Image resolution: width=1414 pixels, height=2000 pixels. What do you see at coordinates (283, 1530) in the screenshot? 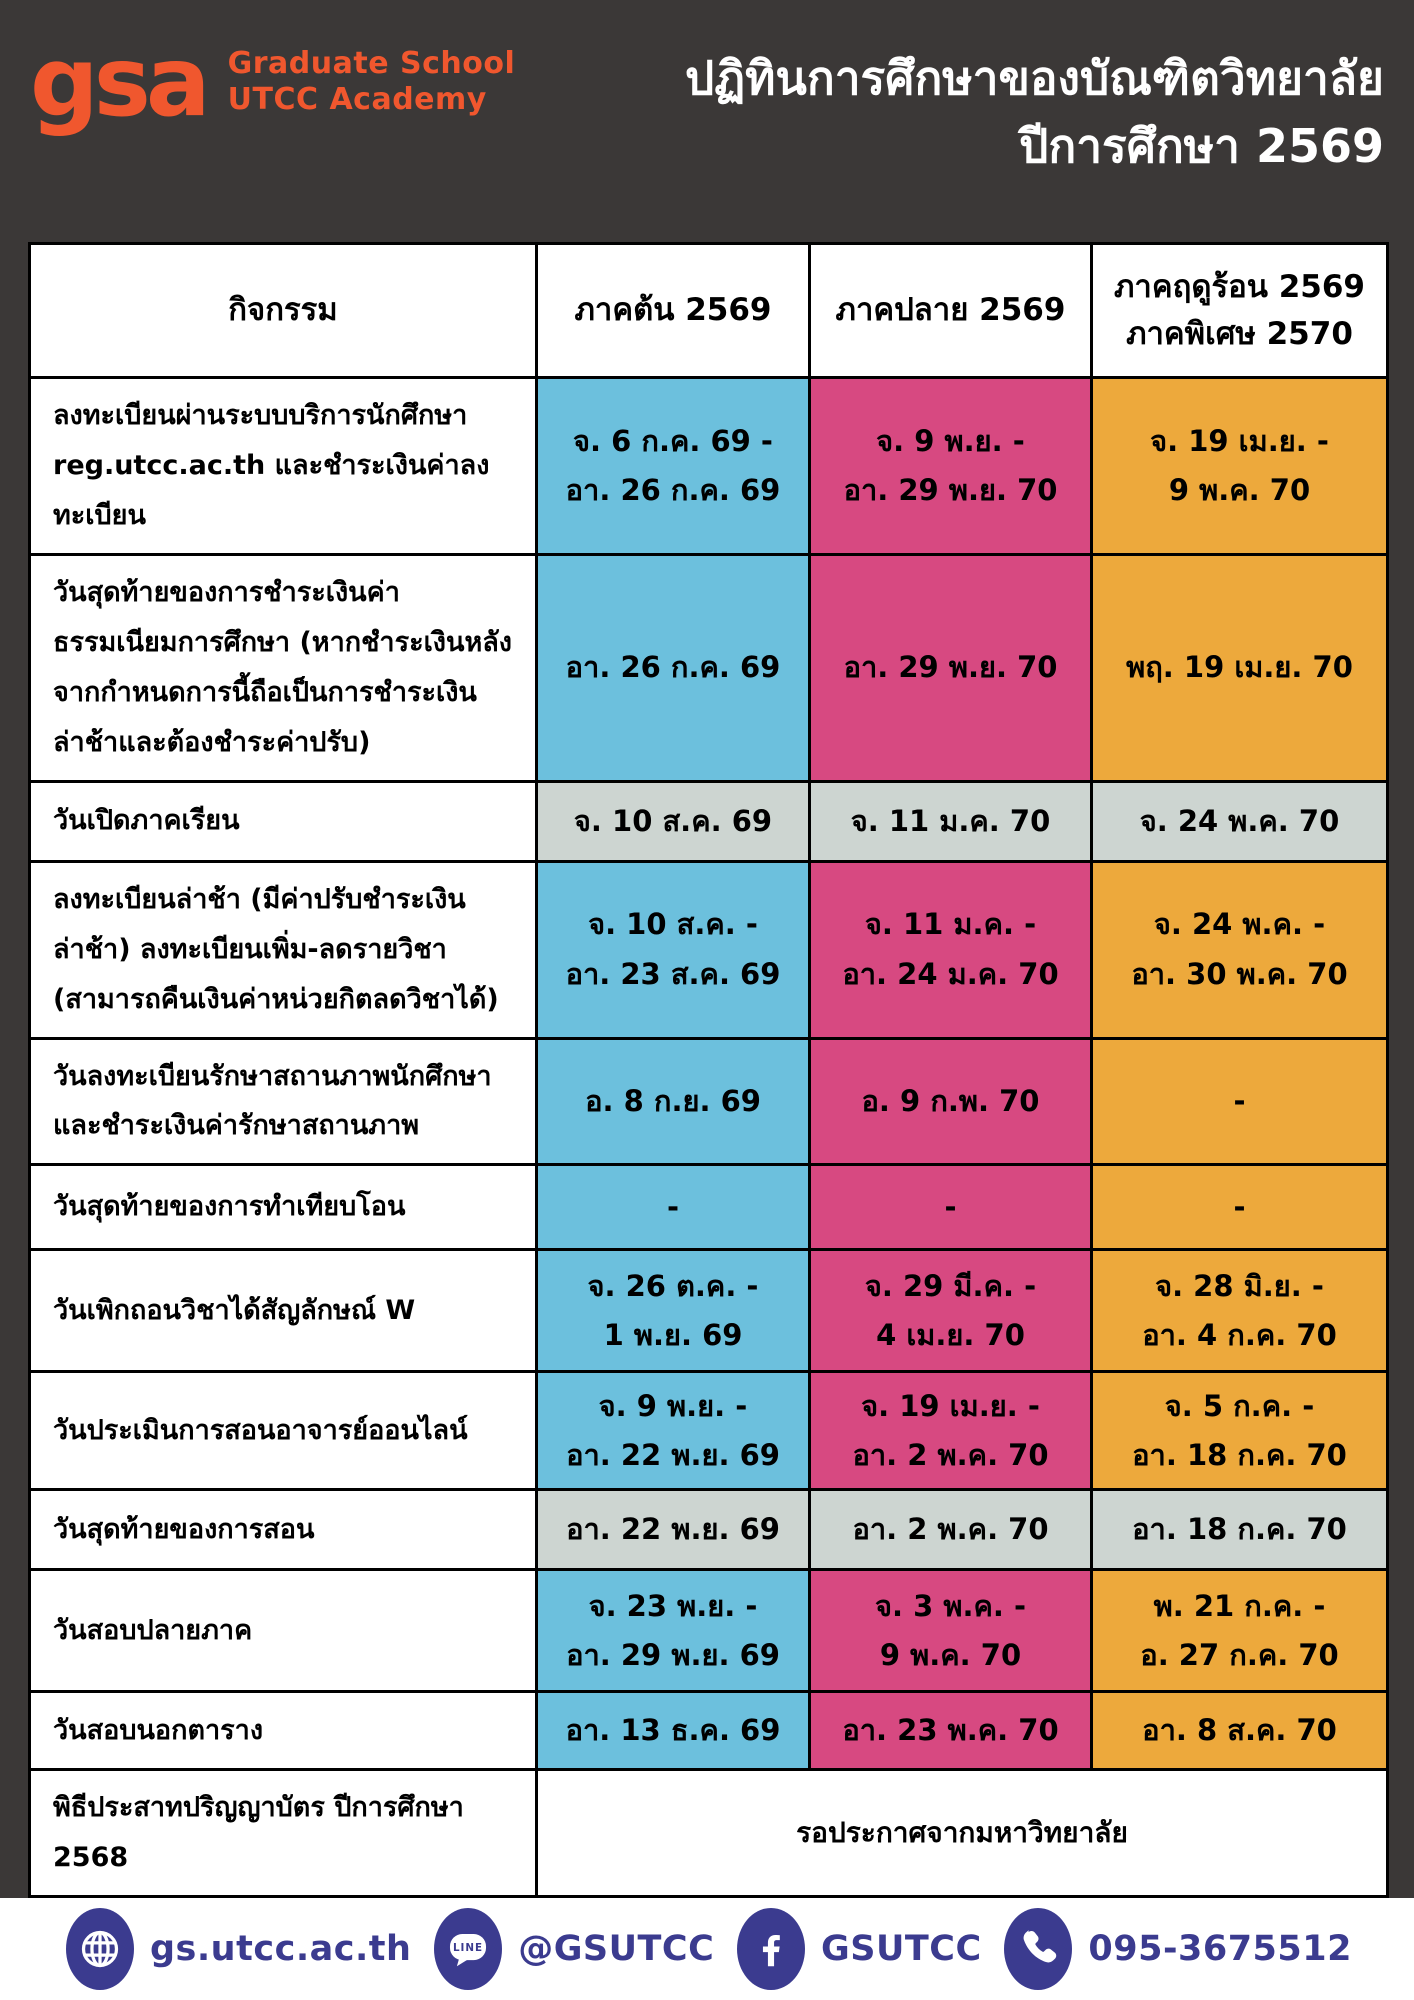
I see `activity-cell: วันสุดท้ายของการสอน` at bounding box center [283, 1530].